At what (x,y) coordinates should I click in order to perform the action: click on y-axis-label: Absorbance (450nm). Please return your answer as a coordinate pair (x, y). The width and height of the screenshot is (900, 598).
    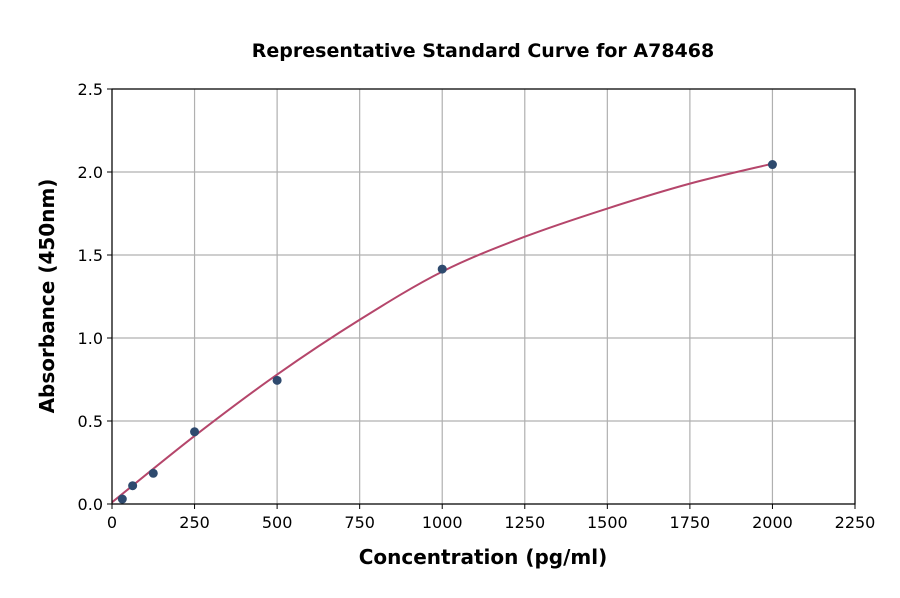
    Looking at the image, I should click on (47, 296).